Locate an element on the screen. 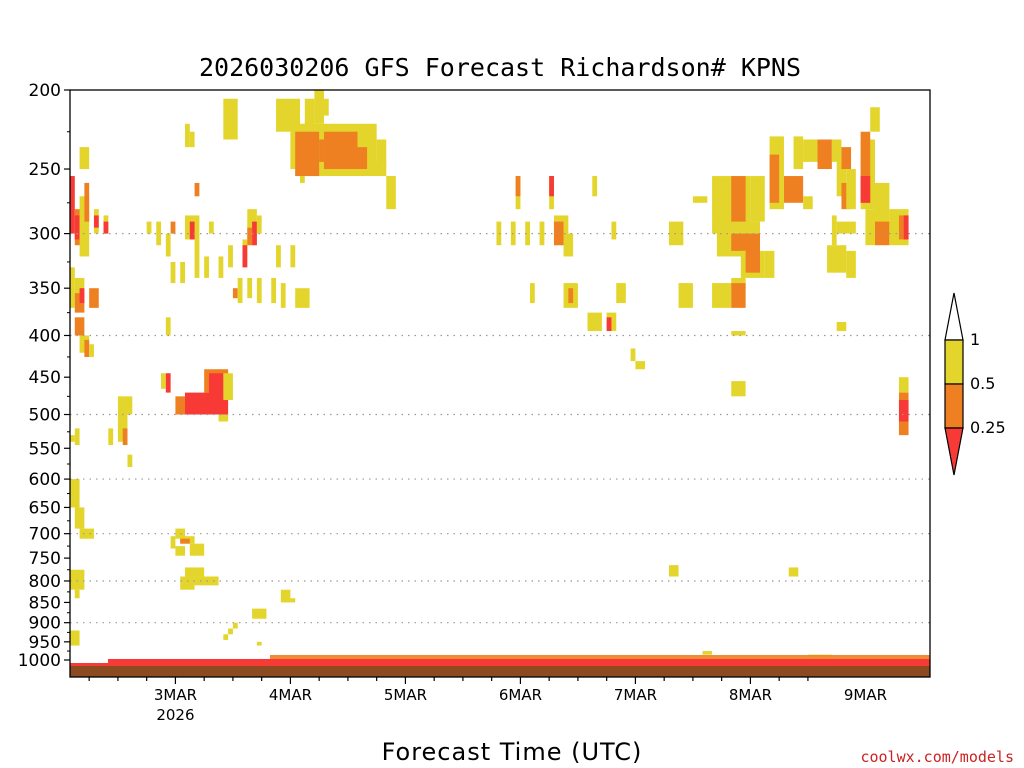 This screenshot has height=768, width=1024. y-tick-label: 850 is located at coordinates (45, 603).